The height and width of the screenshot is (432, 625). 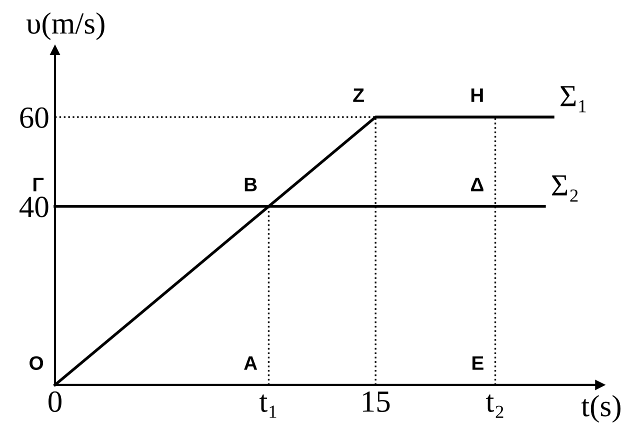 I want to click on annotation: B, so click(x=250, y=185).